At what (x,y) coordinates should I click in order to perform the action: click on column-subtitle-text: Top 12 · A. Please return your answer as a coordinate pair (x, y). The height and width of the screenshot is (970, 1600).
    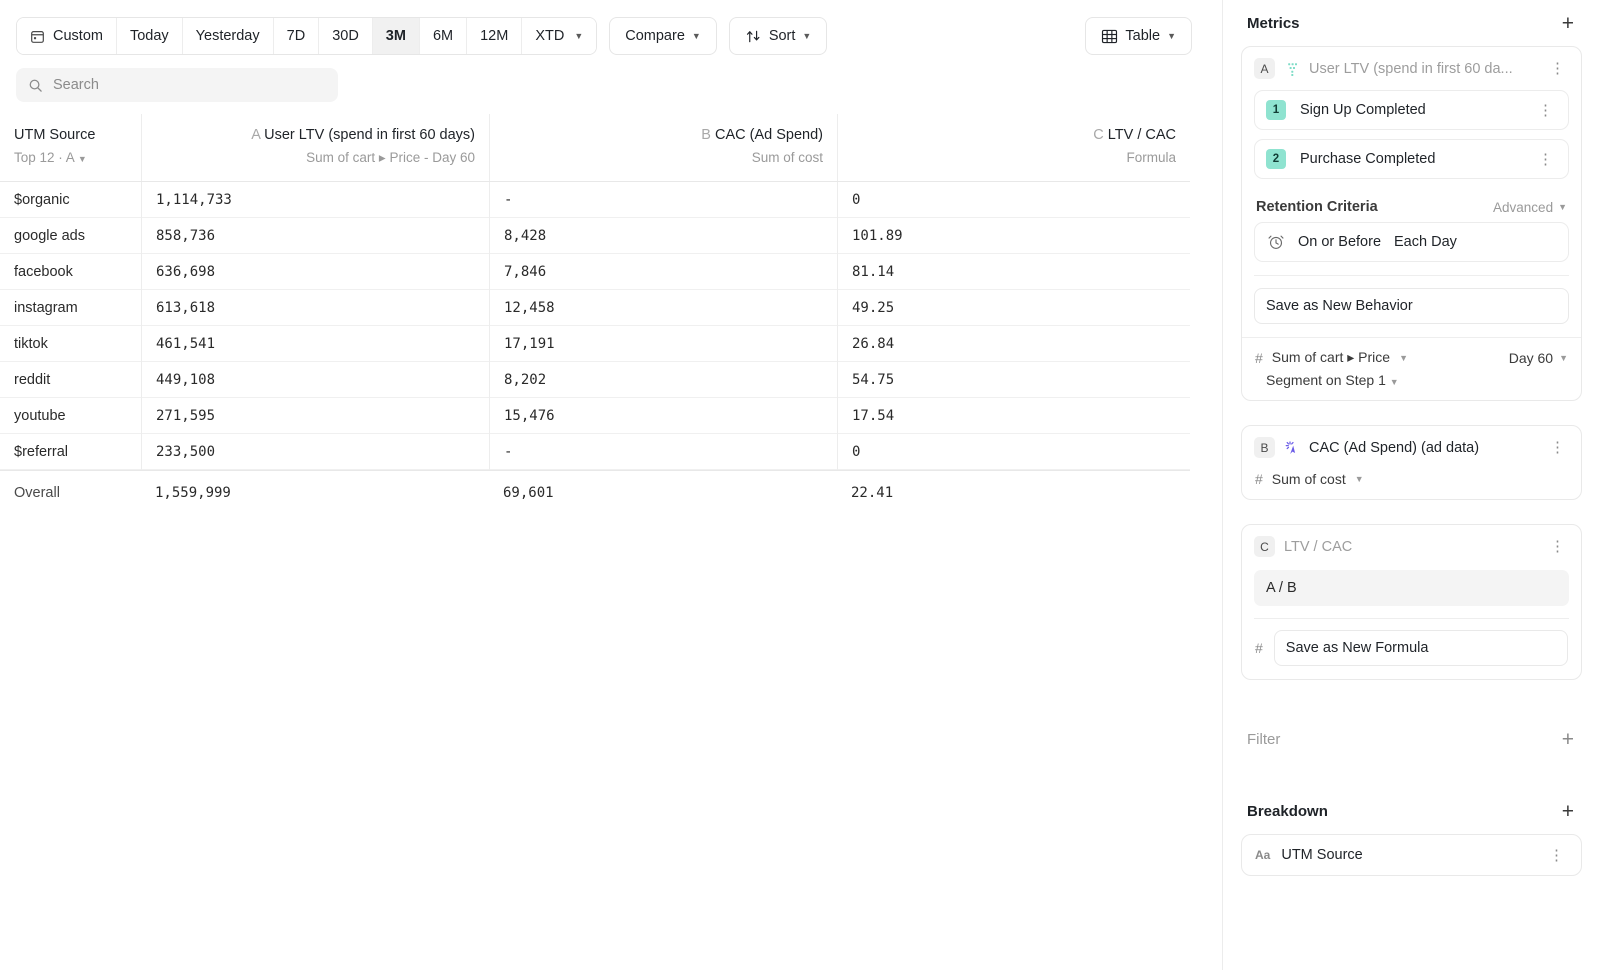
    Looking at the image, I should click on (44, 157).